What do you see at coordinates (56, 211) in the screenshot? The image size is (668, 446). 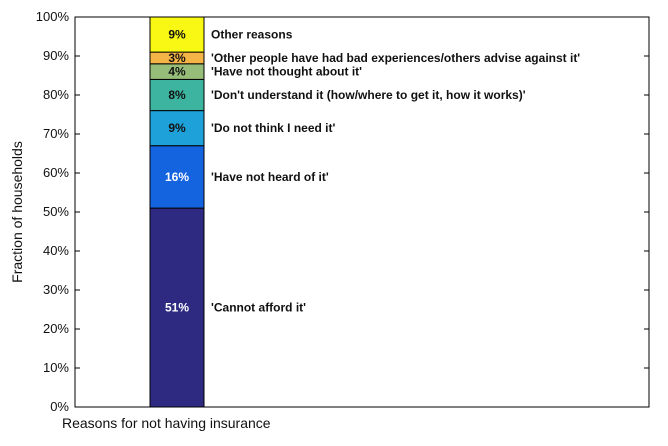 I see `y-tick-label: 50%` at bounding box center [56, 211].